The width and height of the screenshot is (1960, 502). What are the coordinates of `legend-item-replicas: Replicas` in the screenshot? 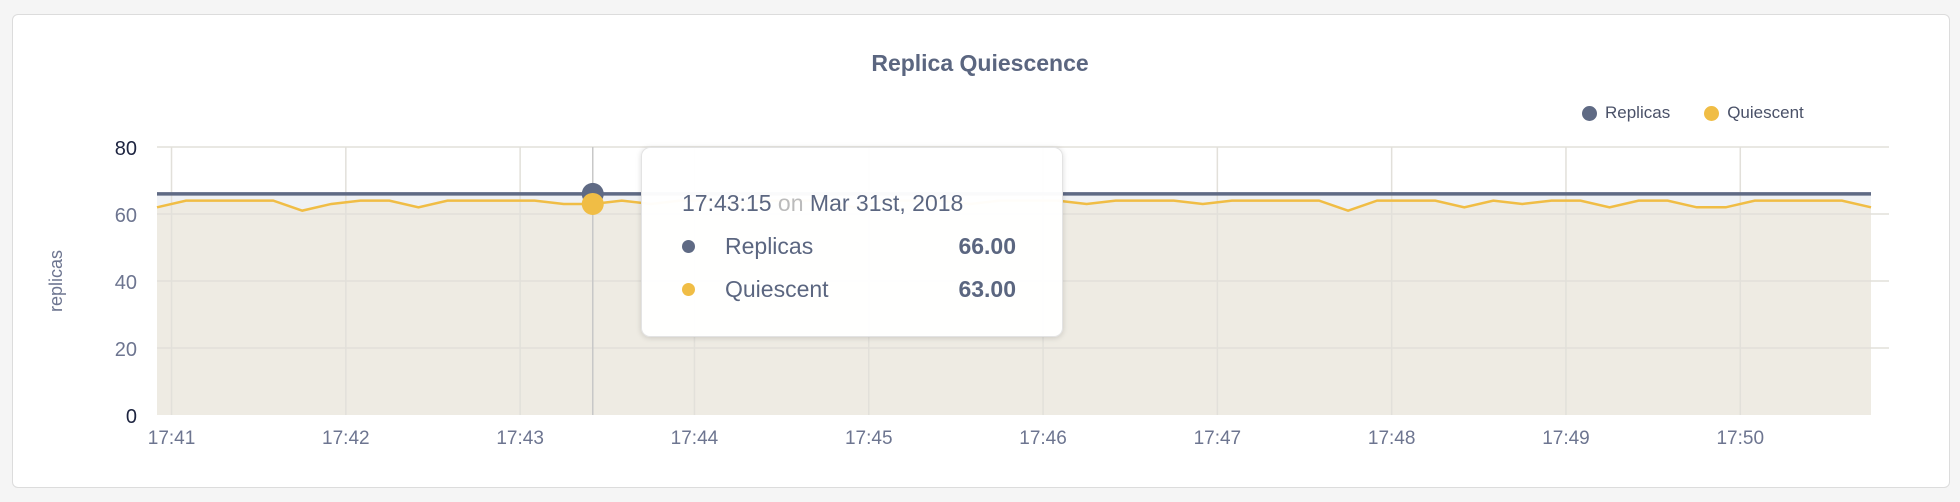 It's located at (1626, 113).